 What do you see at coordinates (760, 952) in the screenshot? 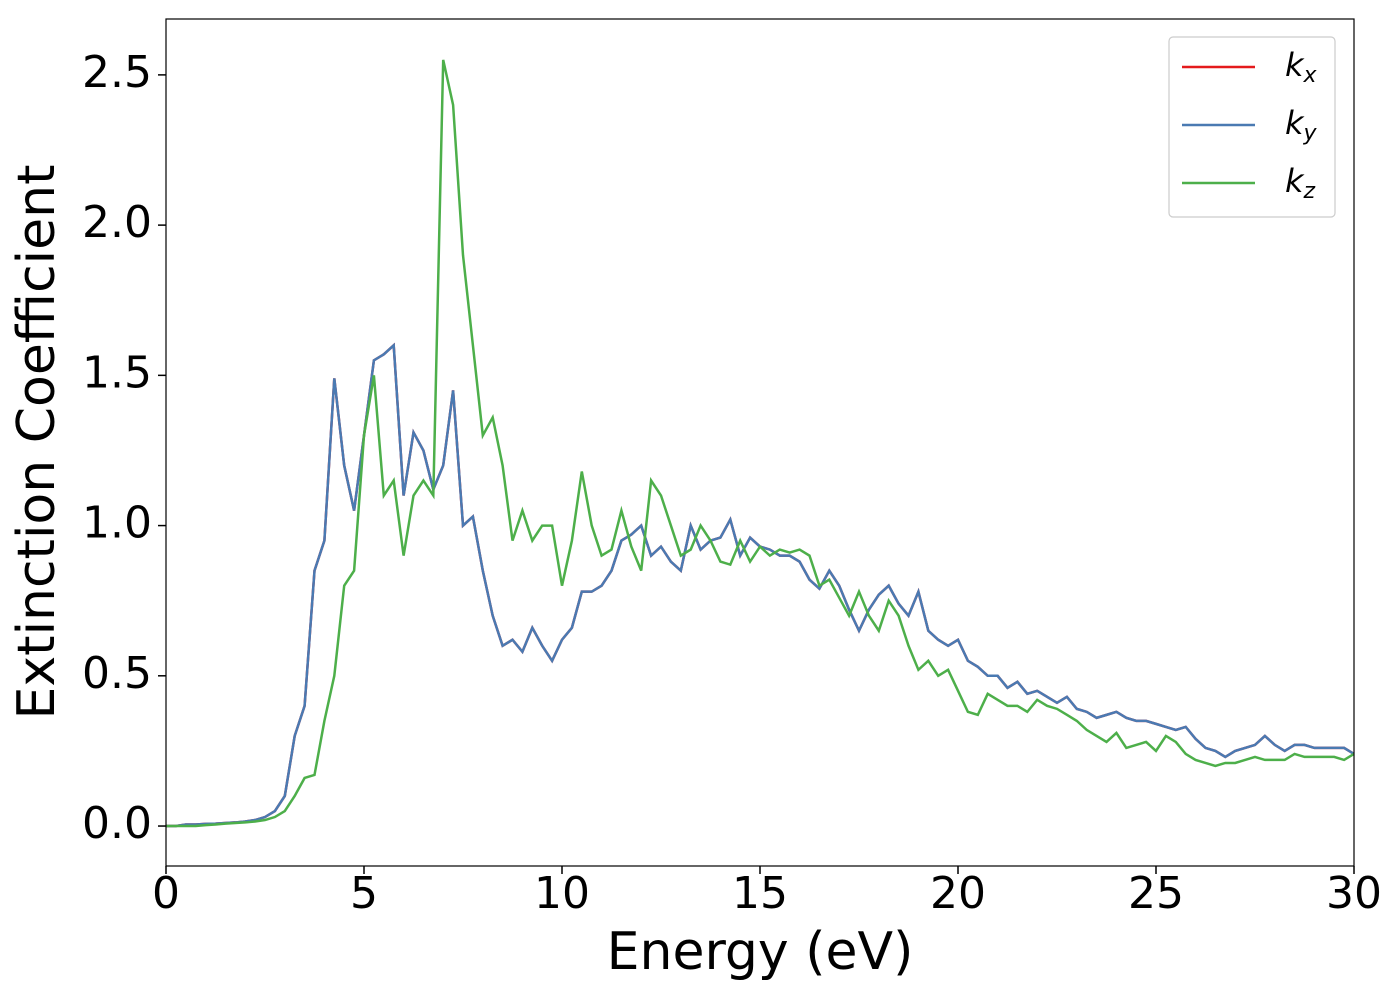
I see `x-axis-label: Energy (eV)` at bounding box center [760, 952].